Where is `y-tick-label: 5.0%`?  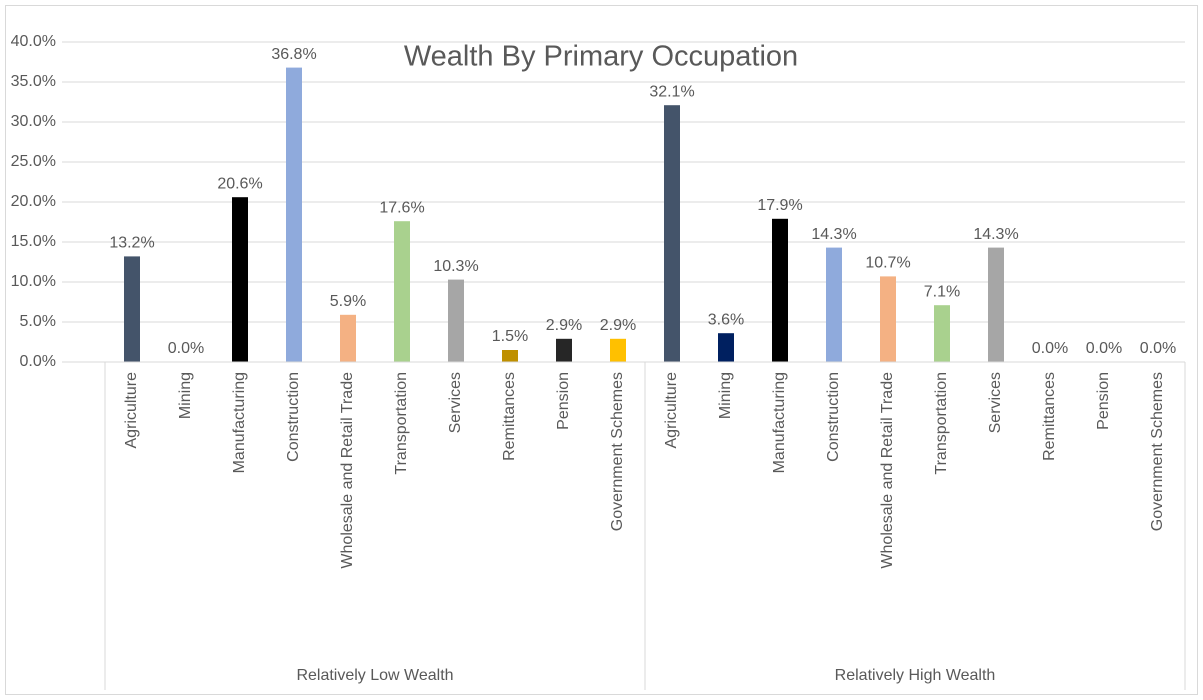
y-tick-label: 5.0% is located at coordinates (38, 321).